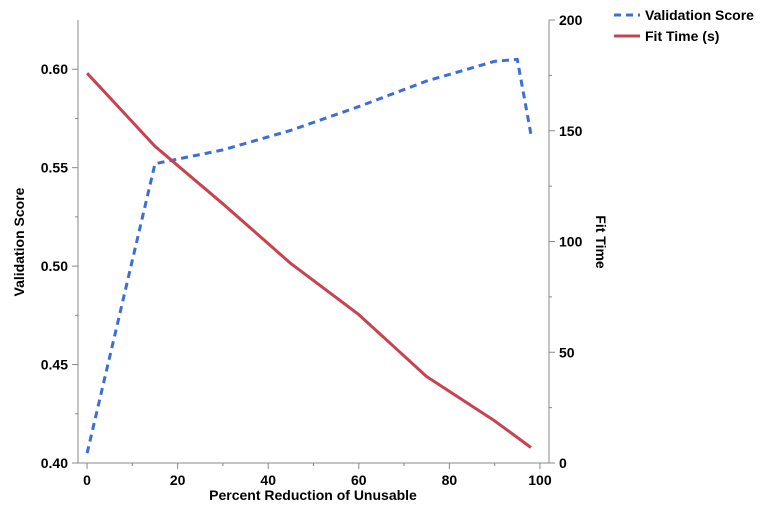 This screenshot has width=767, height=510. I want to click on left-y-axis-ticks: 0.40 0.45 0.50 0.55 0.60, so click(59, 266).